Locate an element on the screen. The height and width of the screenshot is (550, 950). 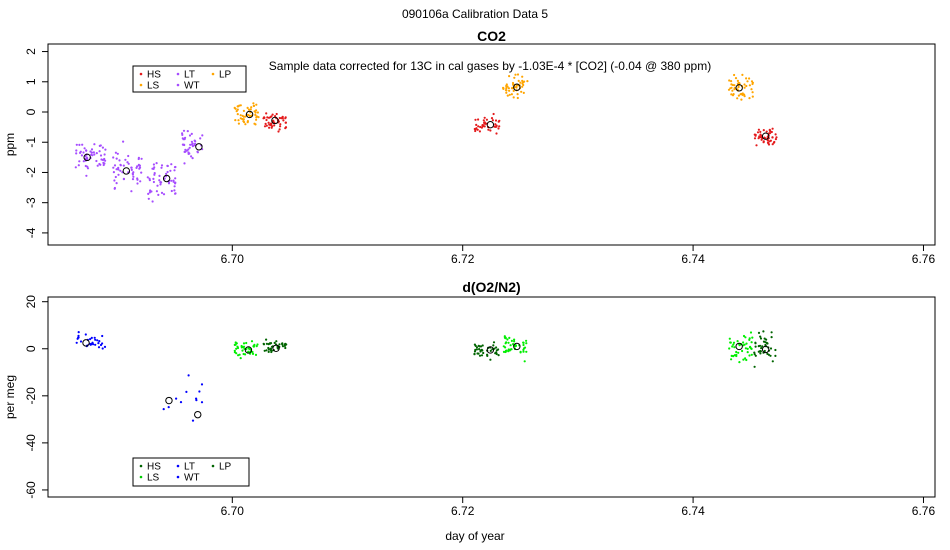
legend-label: HS is located at coordinates (154, 467).